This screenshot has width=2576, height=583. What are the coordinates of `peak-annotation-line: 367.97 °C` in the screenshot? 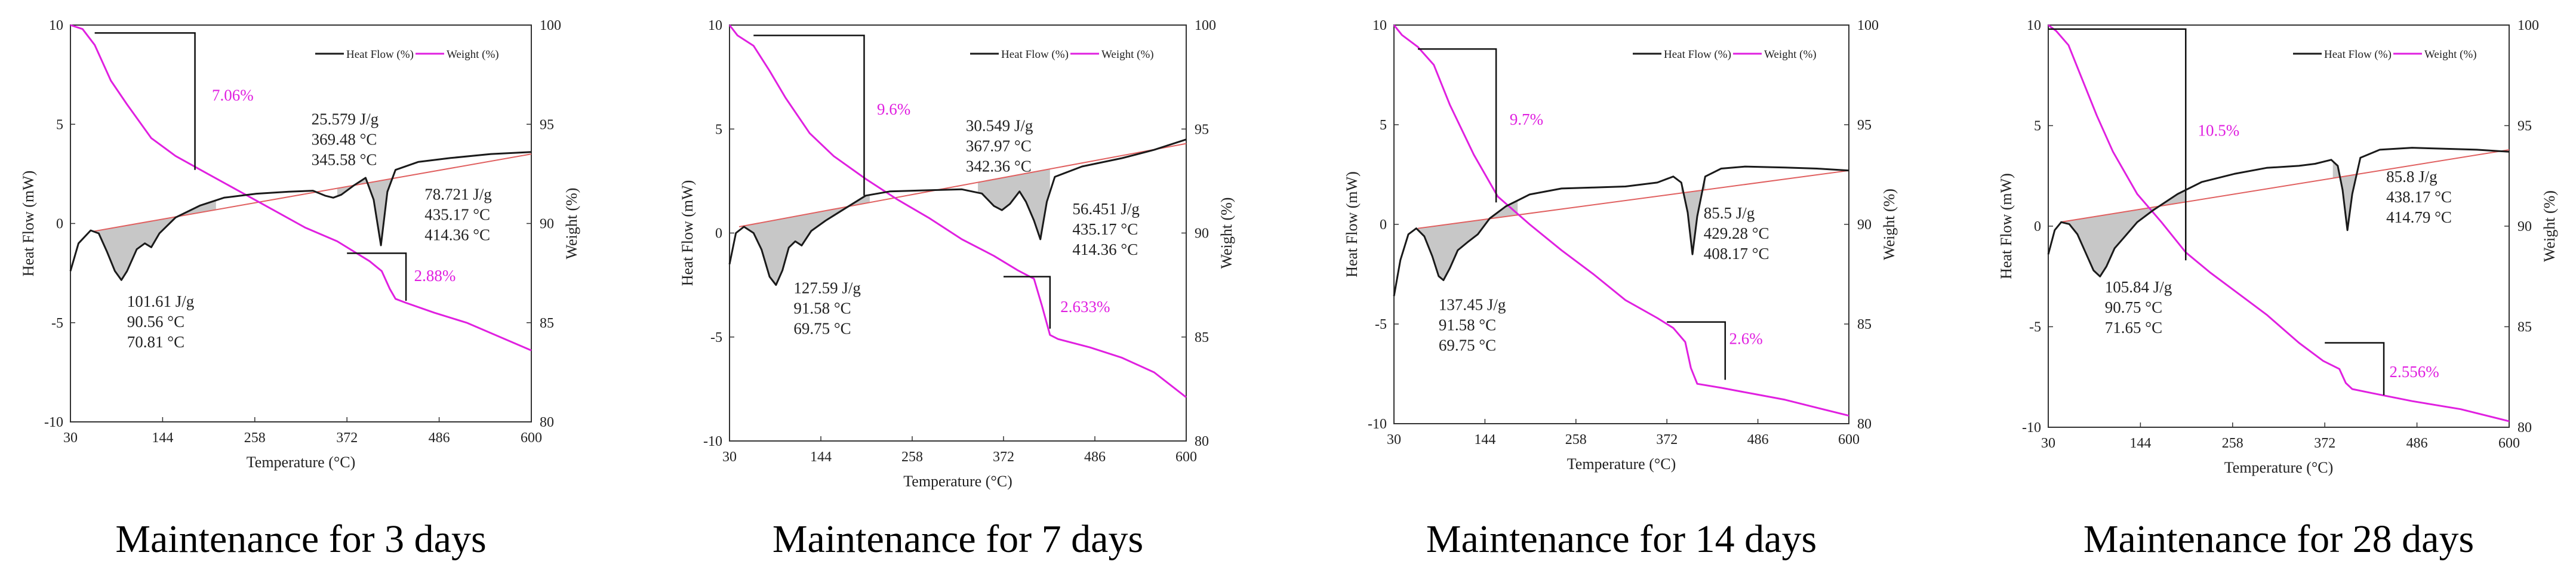 It's located at (999, 146).